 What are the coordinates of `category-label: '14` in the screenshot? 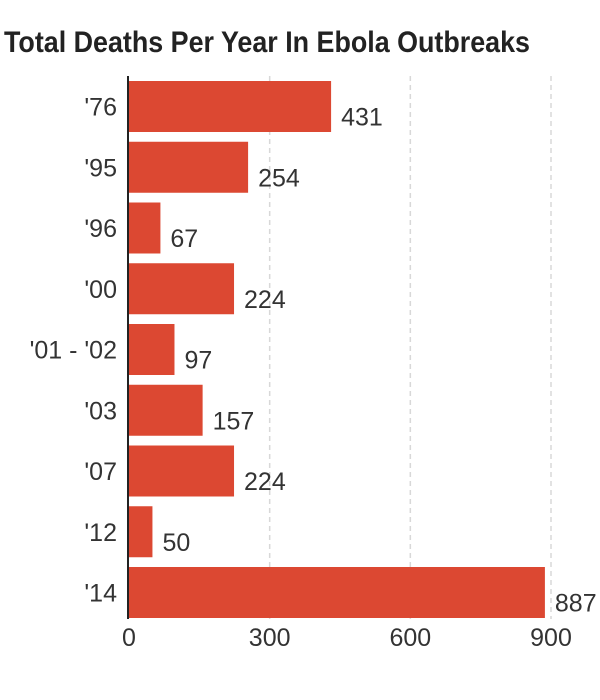 It's located at (100, 594).